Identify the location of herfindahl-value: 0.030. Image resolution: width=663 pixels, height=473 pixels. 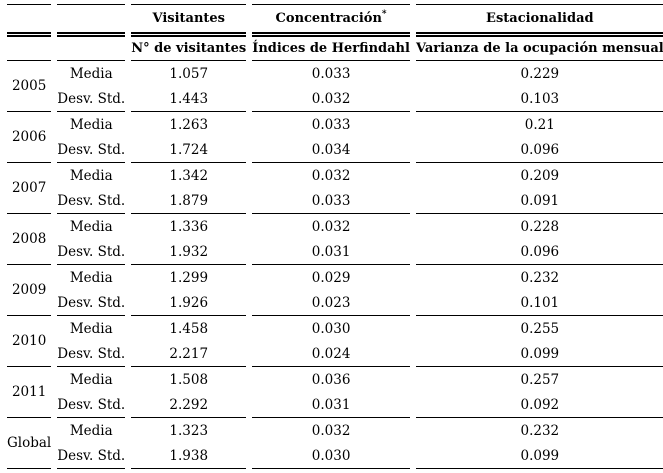
(331, 456).